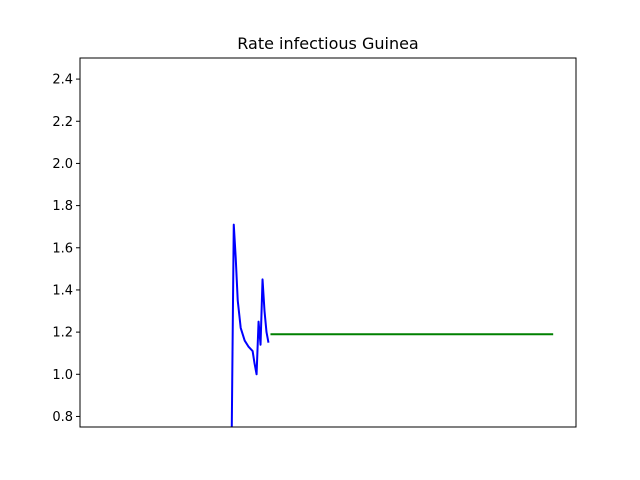 This screenshot has width=640, height=480. I want to click on chart-title: Rate infectious Guinea, so click(327, 43).